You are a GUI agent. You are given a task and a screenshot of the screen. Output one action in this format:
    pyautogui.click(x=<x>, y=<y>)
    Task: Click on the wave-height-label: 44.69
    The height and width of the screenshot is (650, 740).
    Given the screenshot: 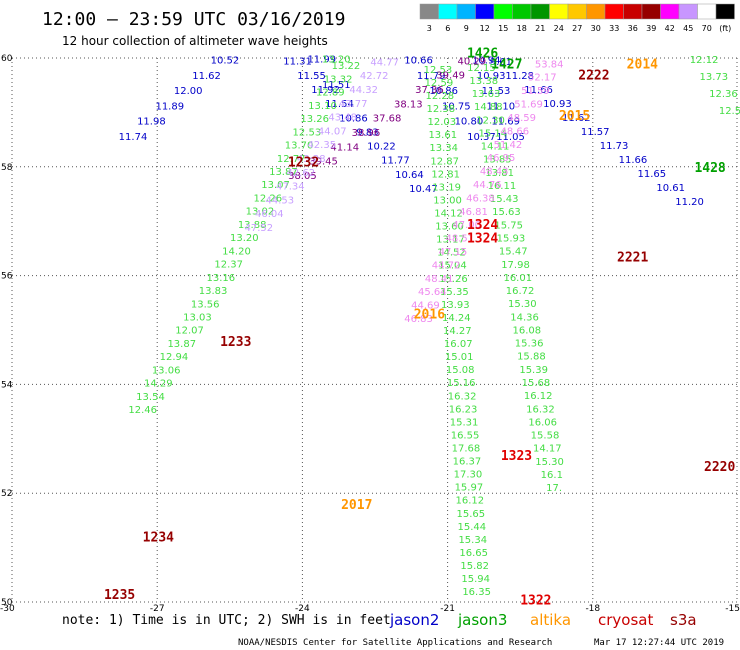 What is the action you would take?
    pyautogui.click(x=425, y=306)
    